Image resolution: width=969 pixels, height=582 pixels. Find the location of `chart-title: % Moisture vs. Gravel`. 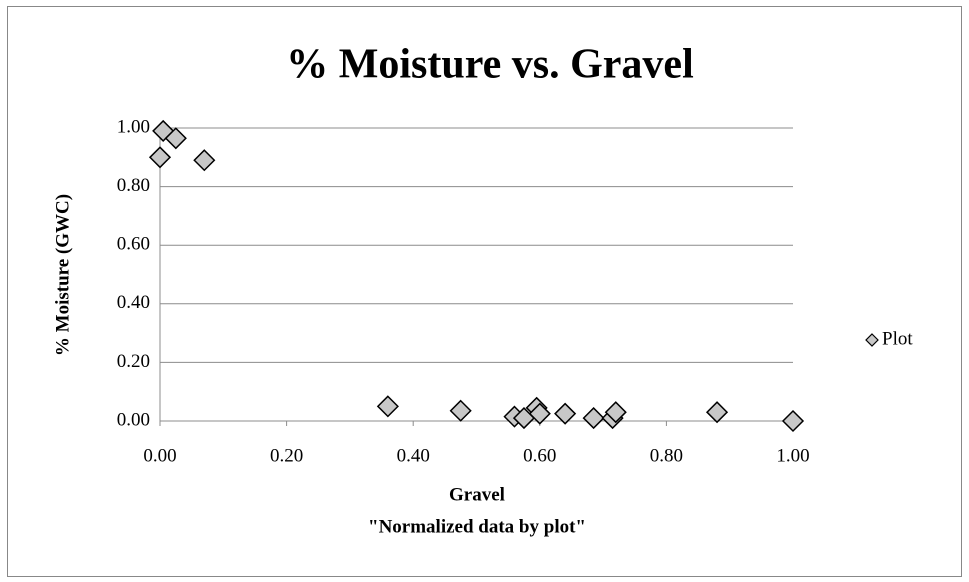

chart-title: % Moisture vs. Gravel is located at coordinates (490, 65).